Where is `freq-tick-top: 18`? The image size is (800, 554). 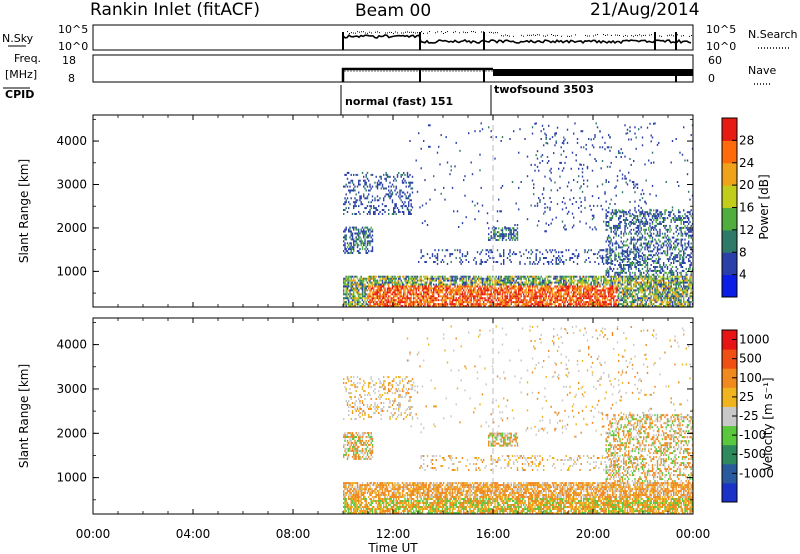 freq-tick-top: 18 is located at coordinates (69, 60).